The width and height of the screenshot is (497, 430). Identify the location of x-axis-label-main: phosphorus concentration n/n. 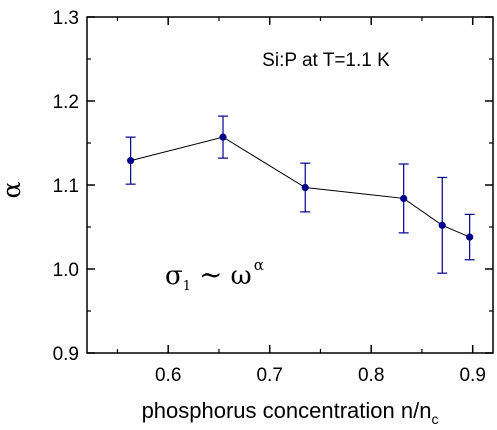
(287, 410).